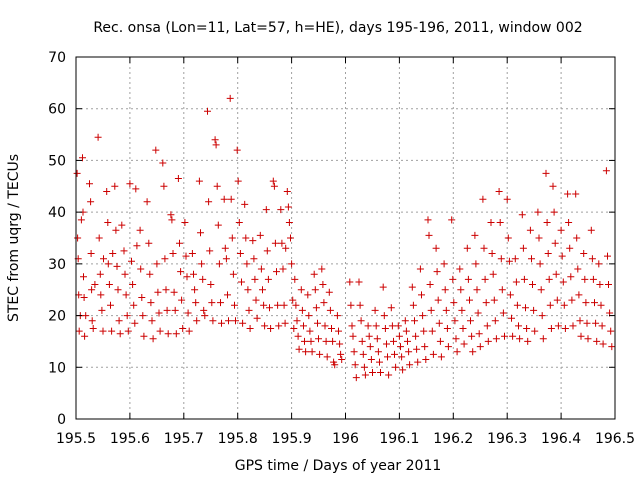 This screenshot has height=480, width=640. What do you see at coordinates (61, 420) in the screenshot?
I see `y-tick-label: 0` at bounding box center [61, 420].